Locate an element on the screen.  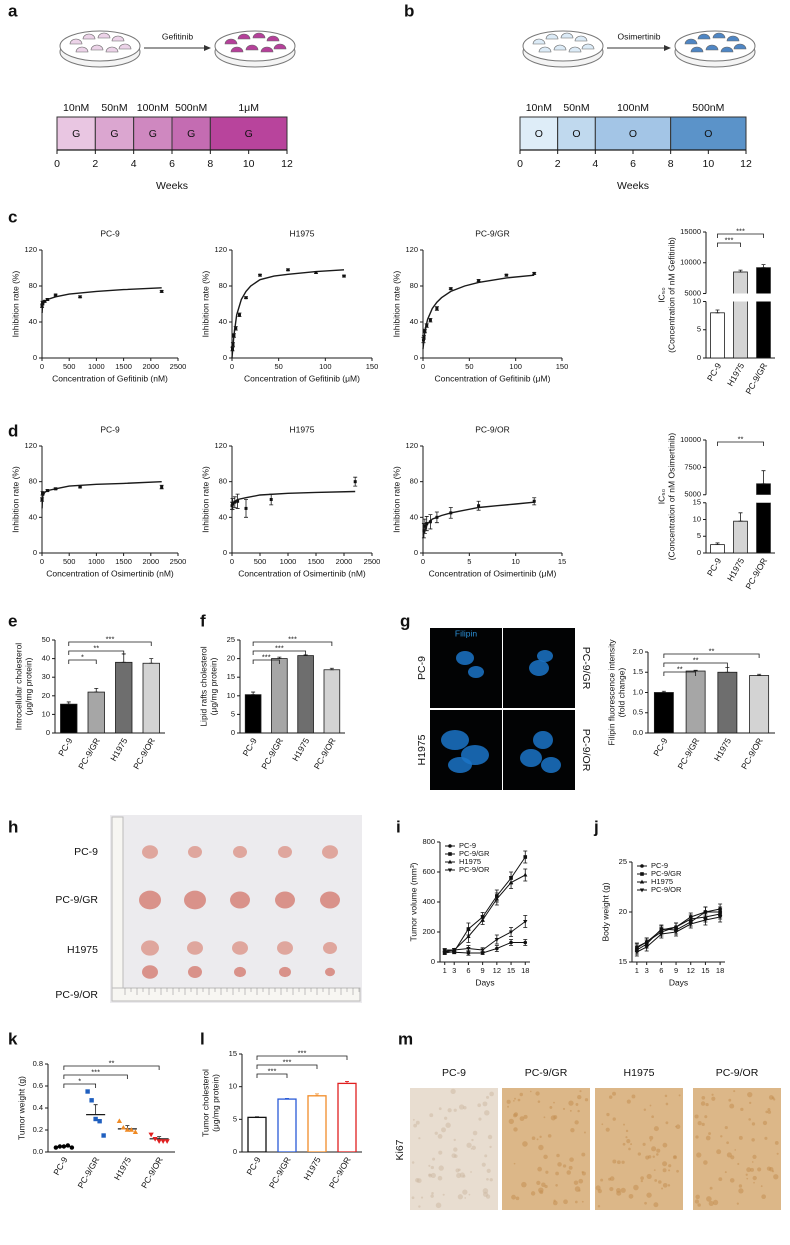
y-tick-label: 10 is located at coordinates (697, 518).